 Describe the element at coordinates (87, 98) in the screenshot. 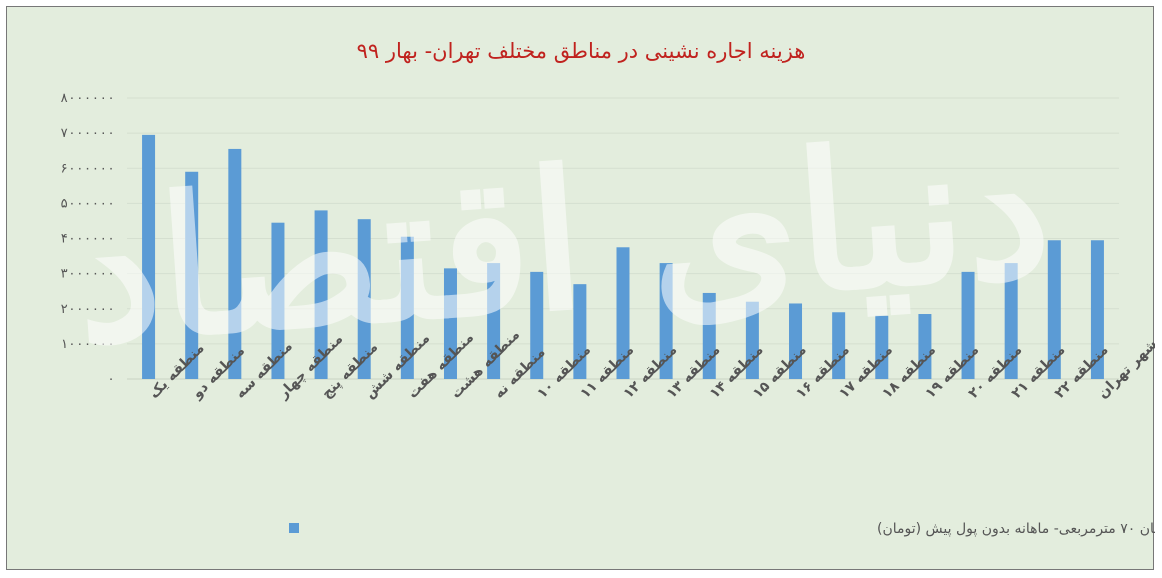

I see `y-tick-label: ۸۰۰۰۰۰۰` at that location.